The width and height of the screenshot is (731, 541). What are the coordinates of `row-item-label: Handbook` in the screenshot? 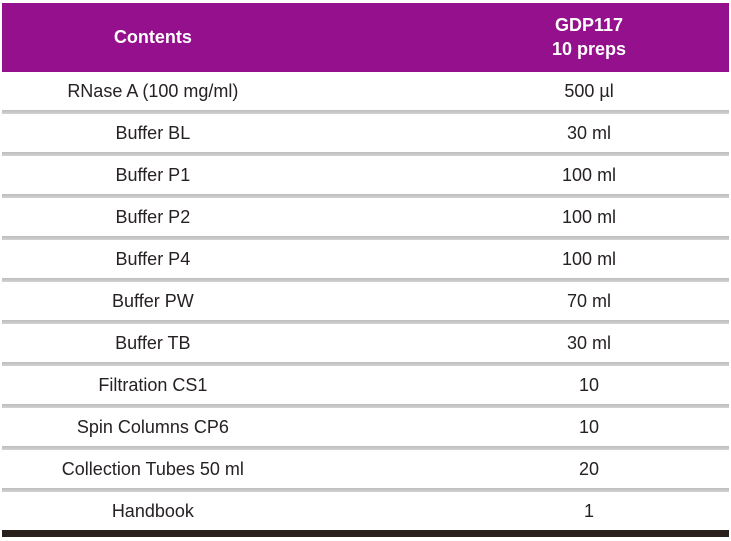 It's located at (152, 510).